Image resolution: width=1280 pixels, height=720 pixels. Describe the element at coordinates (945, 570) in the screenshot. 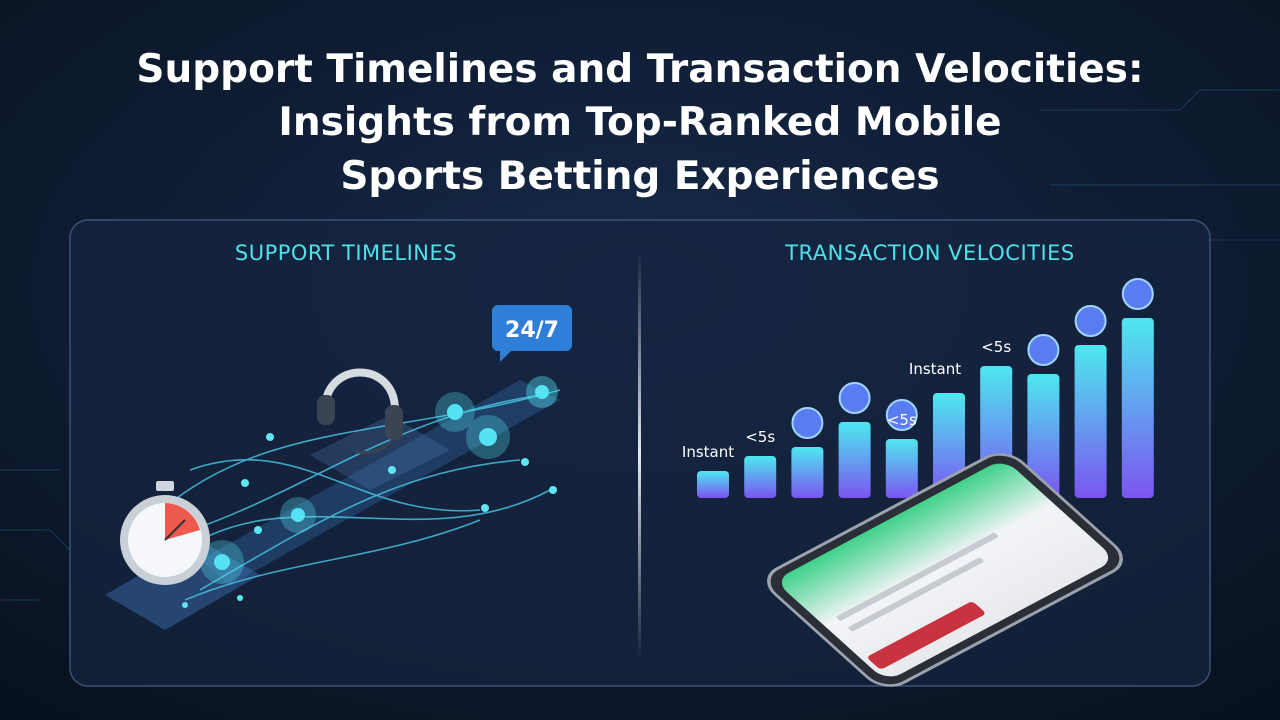

I see `phone` at that location.